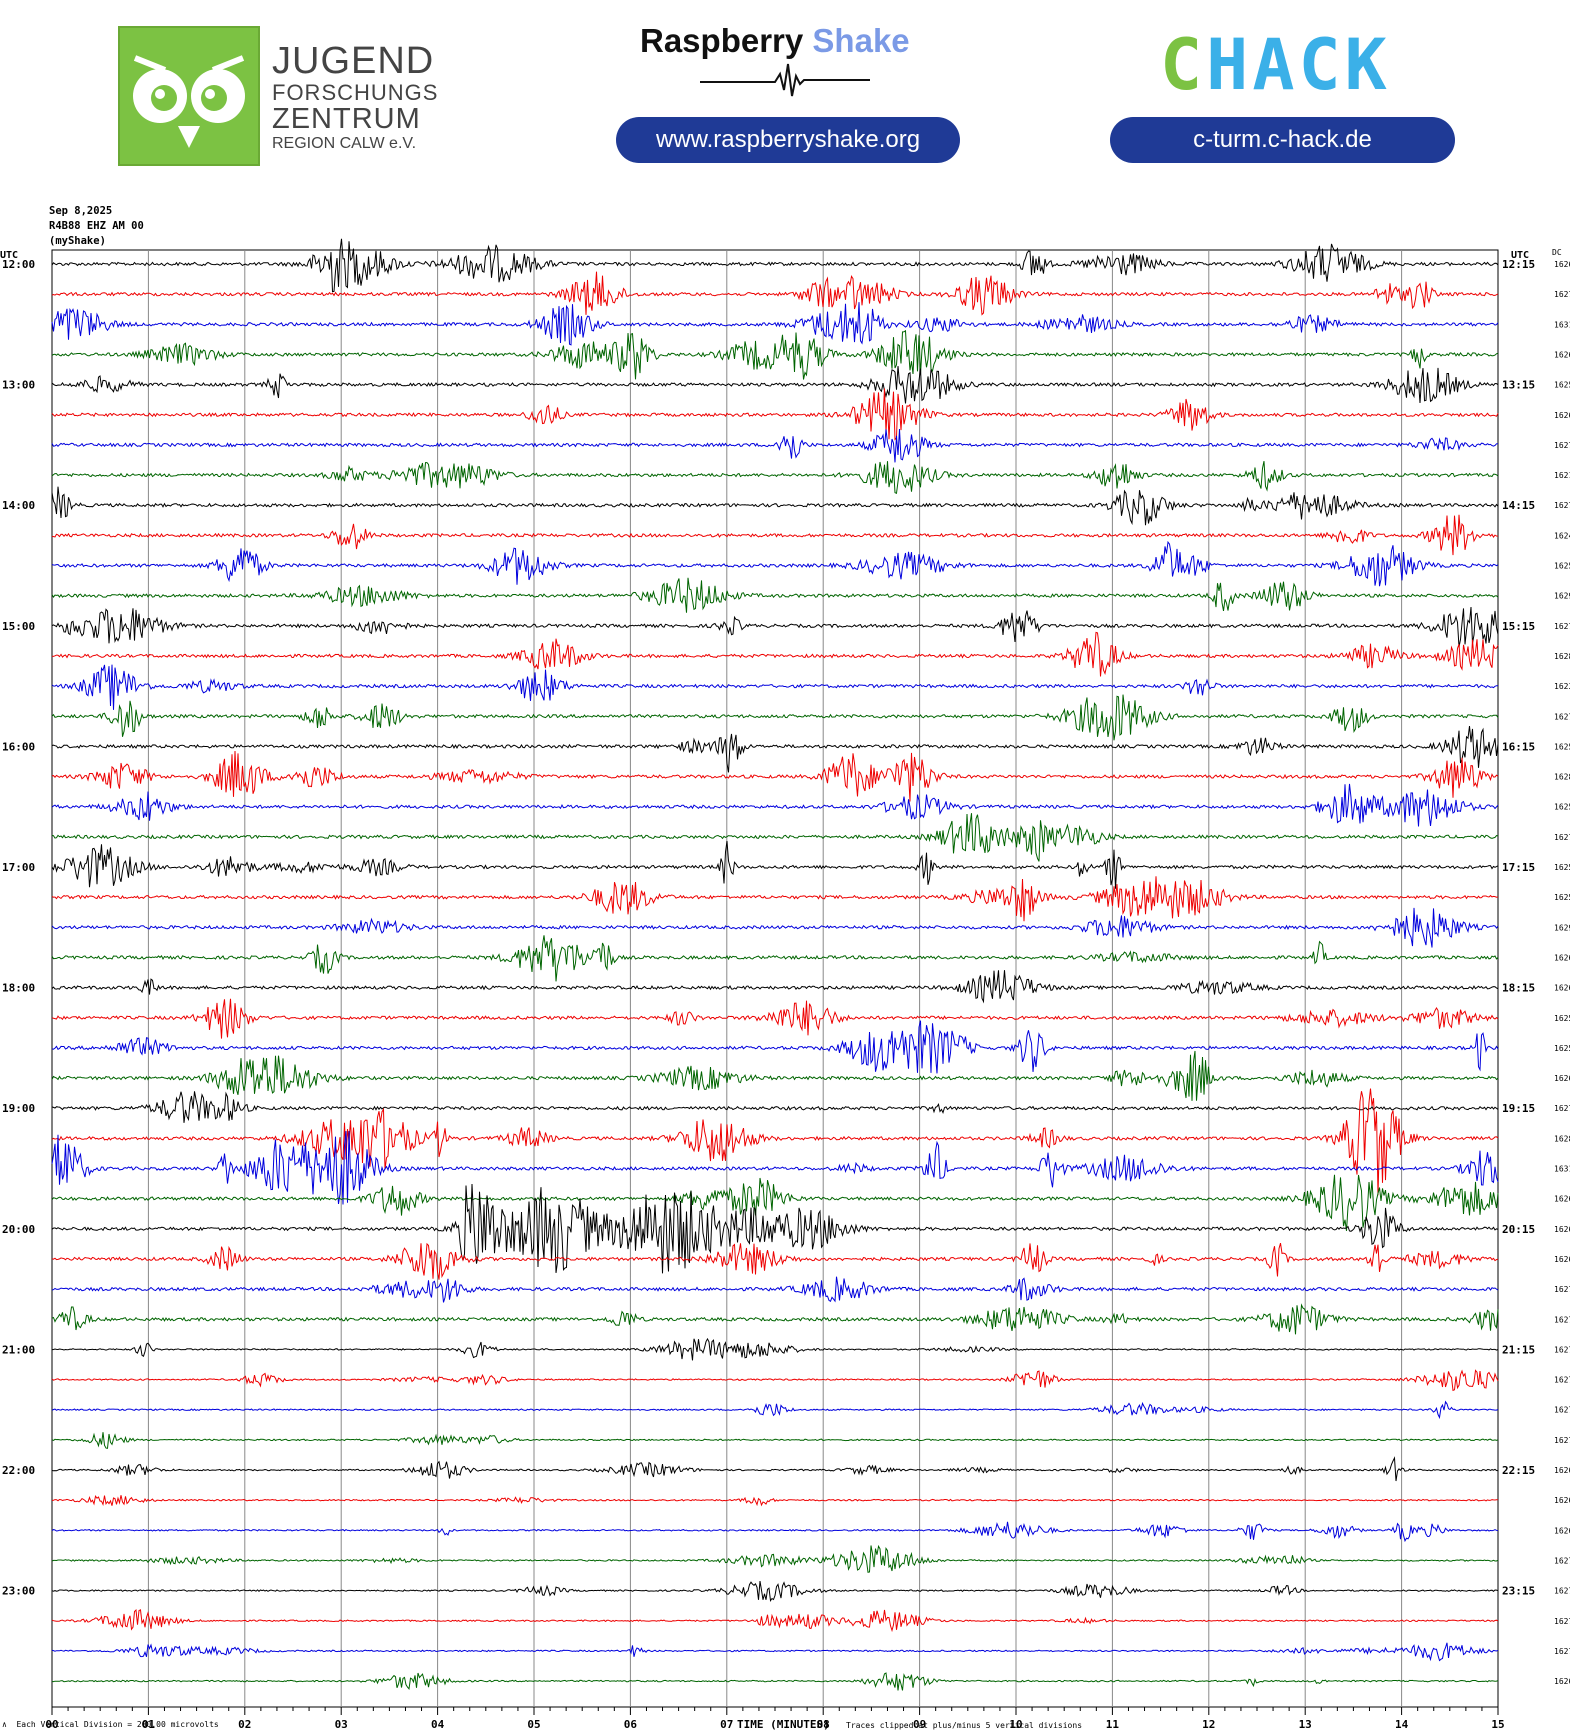 The image size is (1570, 1732). Describe the element at coordinates (785, 80) in the screenshot. I see `seismogram-logo-icon` at that location.